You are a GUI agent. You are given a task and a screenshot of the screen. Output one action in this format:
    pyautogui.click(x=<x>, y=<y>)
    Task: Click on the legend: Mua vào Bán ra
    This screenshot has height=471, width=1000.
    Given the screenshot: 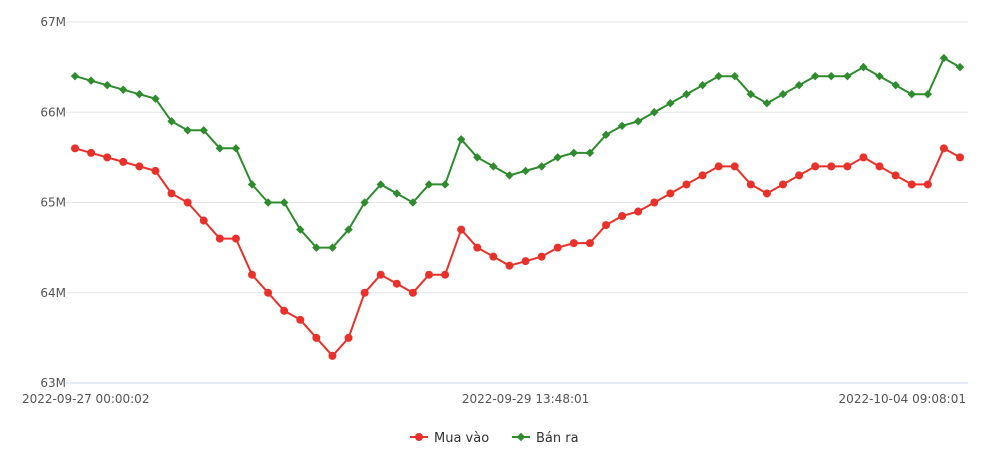 What is the action you would take?
    pyautogui.click(x=494, y=438)
    